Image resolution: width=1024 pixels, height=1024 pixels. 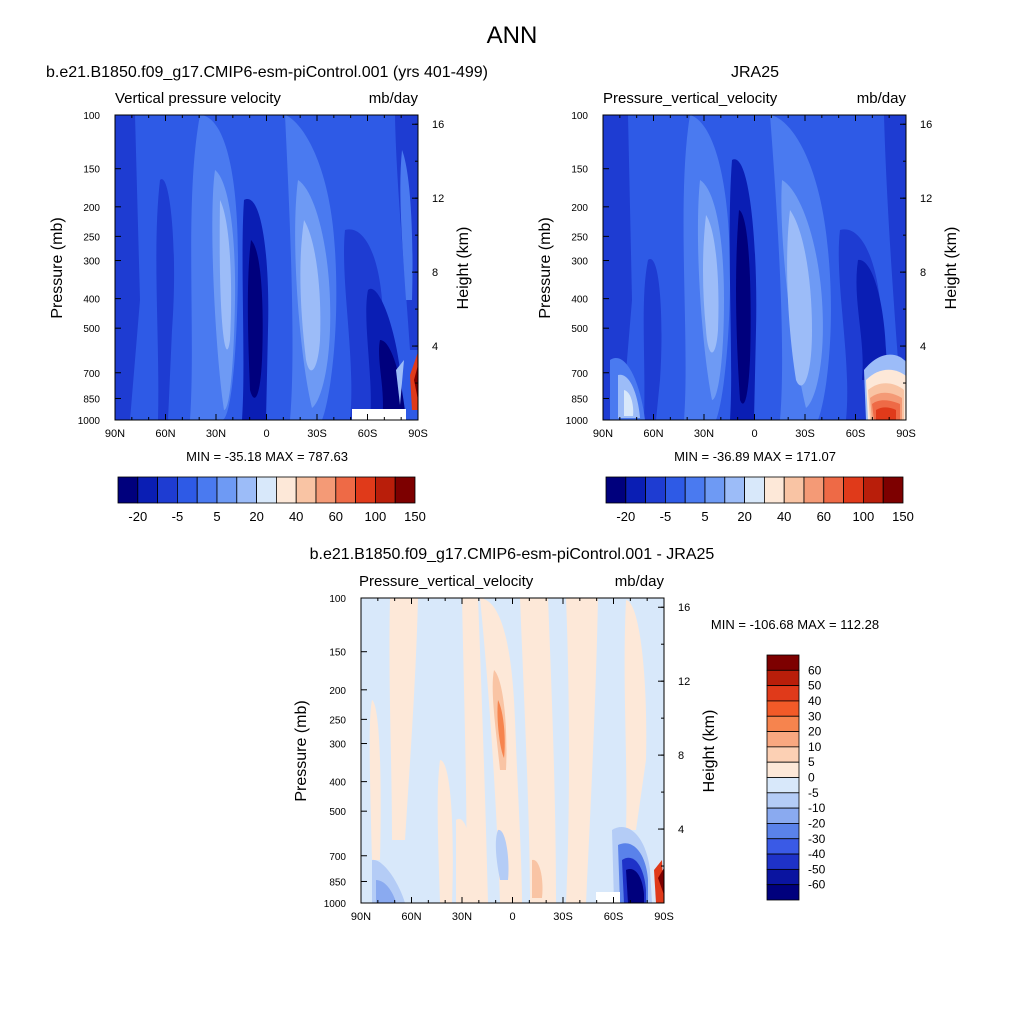 What do you see at coordinates (811, 778) in the screenshot?
I see `colorbar-label: 0` at bounding box center [811, 778].